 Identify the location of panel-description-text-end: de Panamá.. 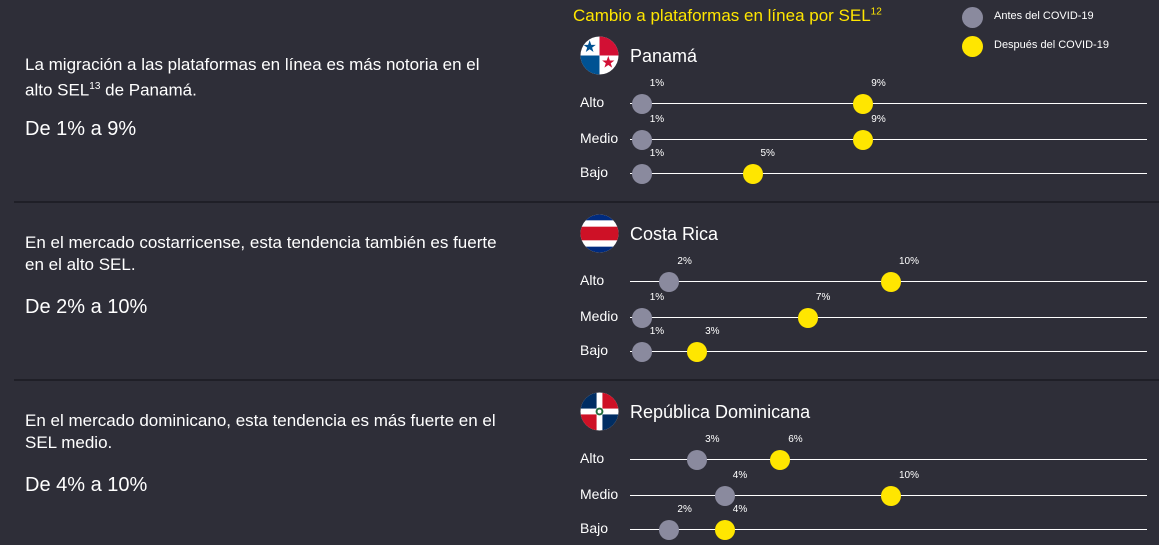
(148, 90).